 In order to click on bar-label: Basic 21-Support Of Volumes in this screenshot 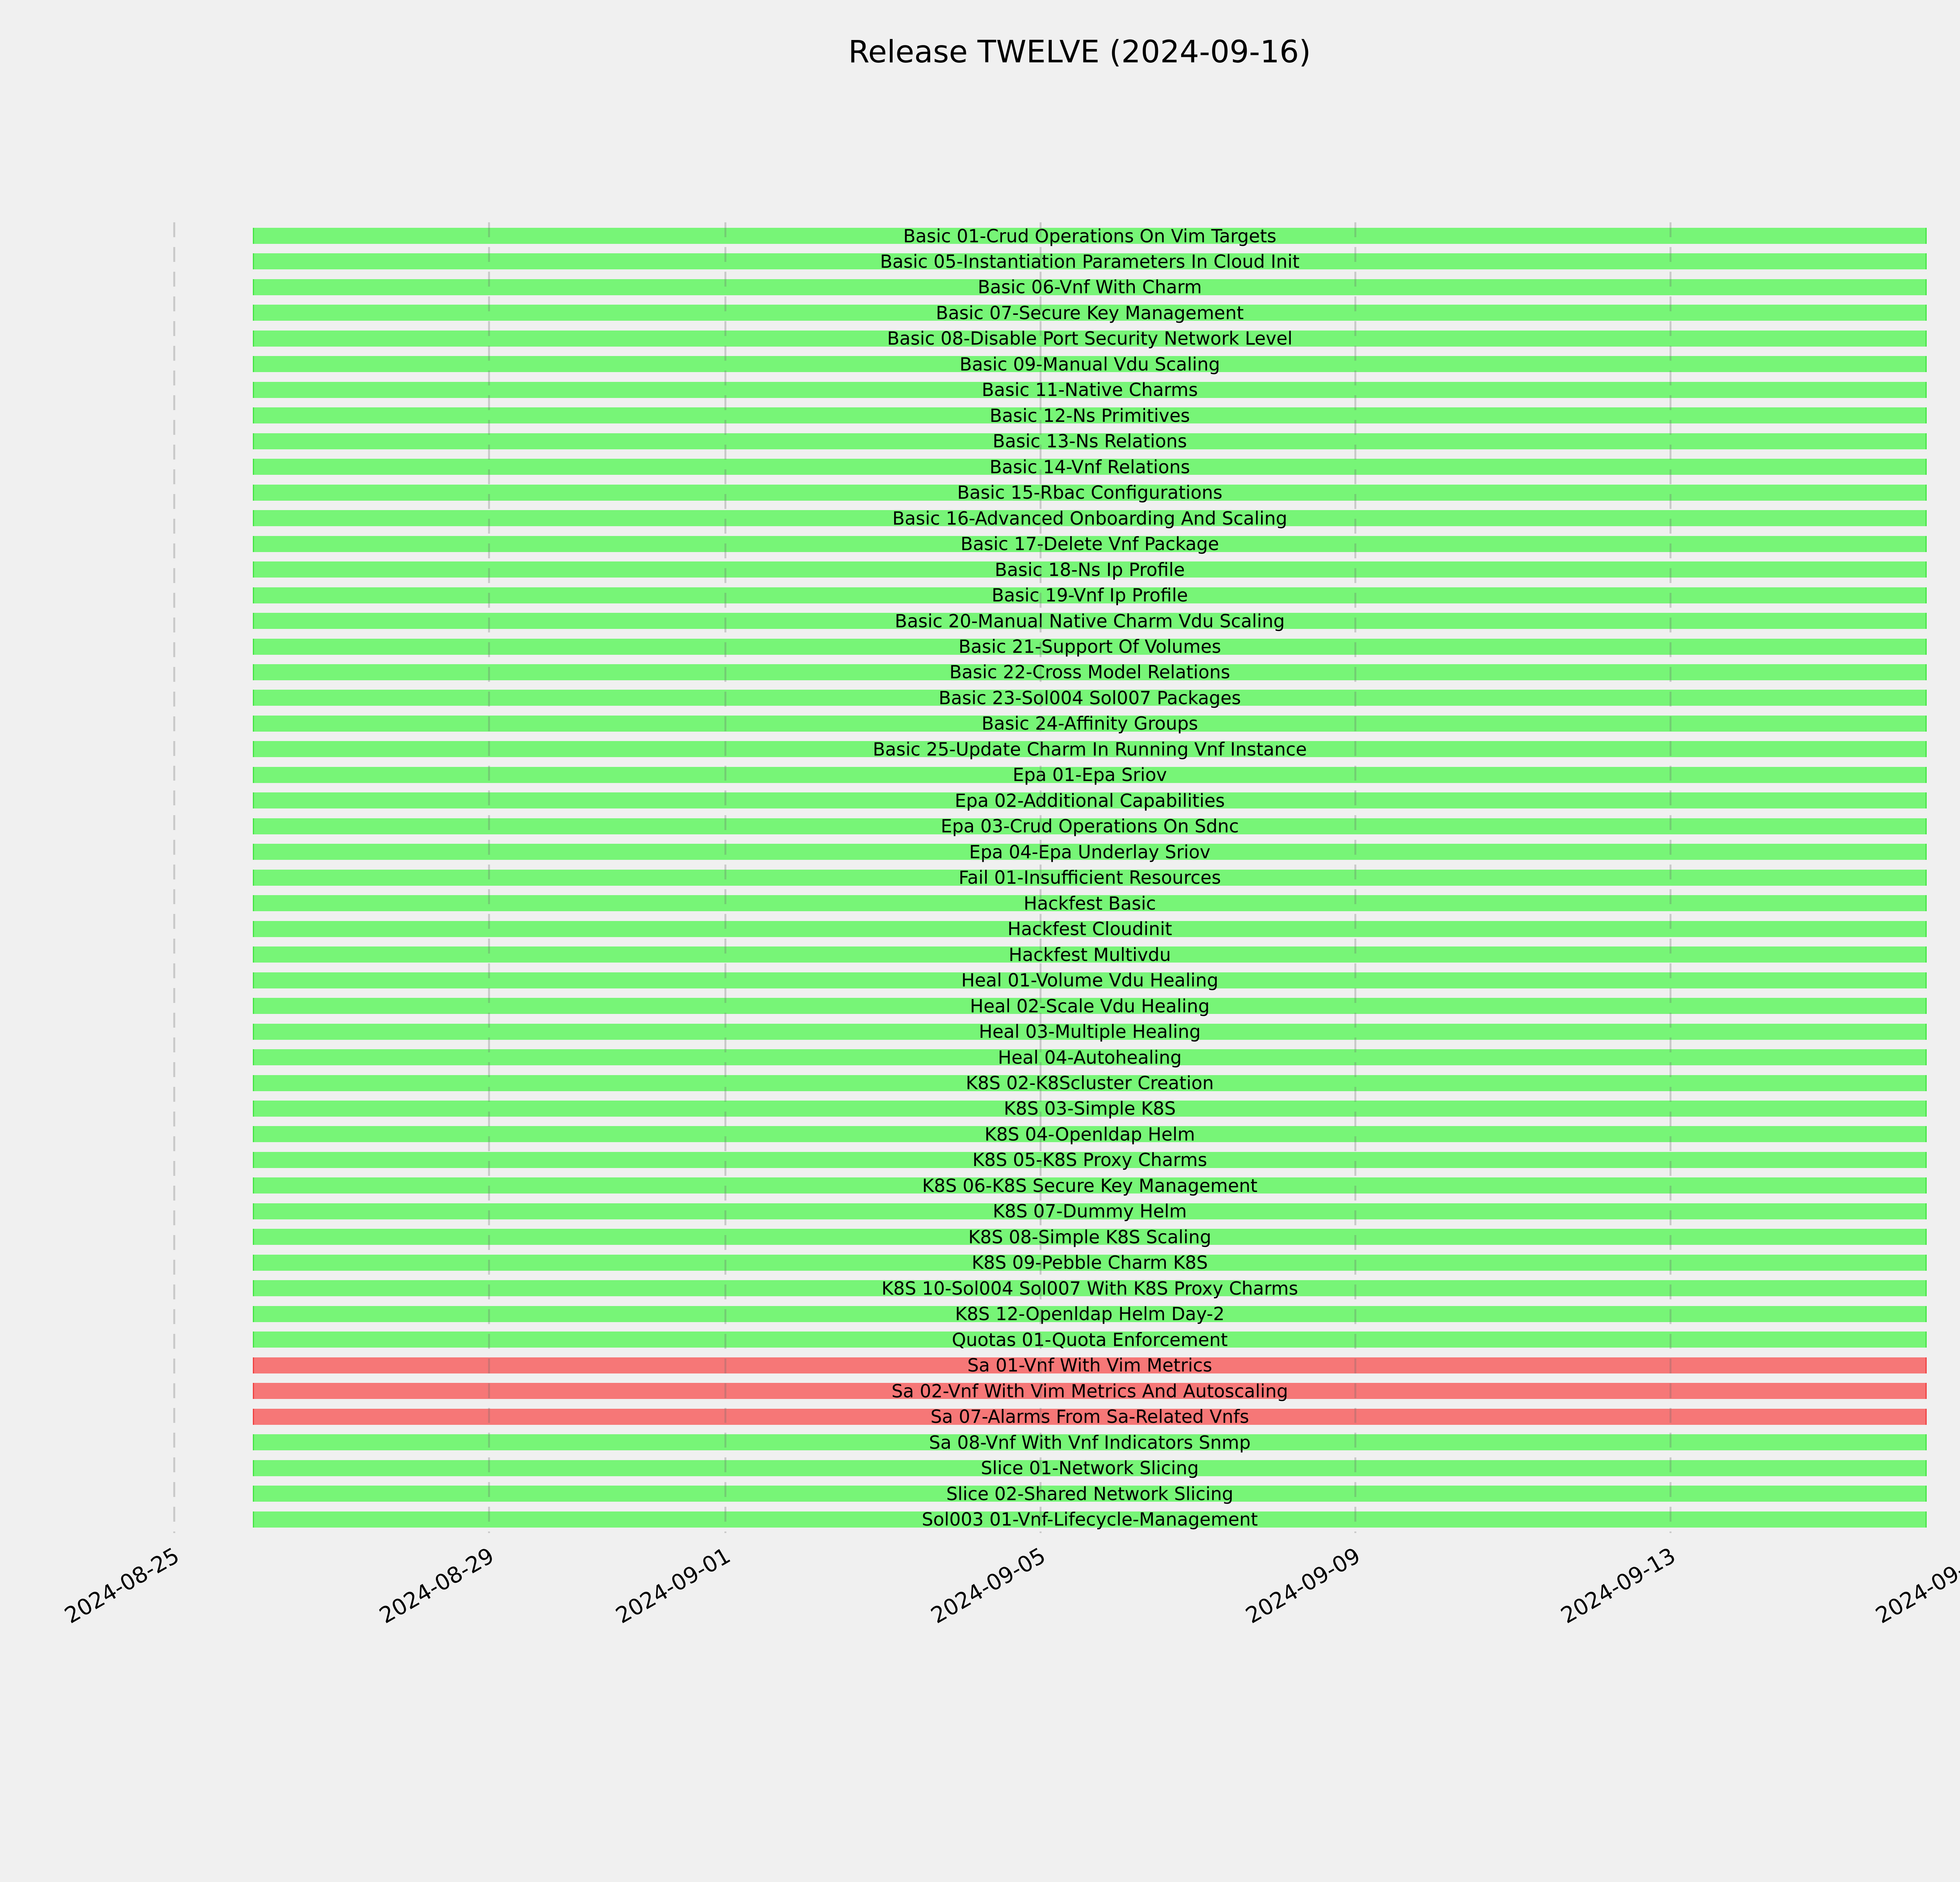, I will do `click(1089, 647)`.